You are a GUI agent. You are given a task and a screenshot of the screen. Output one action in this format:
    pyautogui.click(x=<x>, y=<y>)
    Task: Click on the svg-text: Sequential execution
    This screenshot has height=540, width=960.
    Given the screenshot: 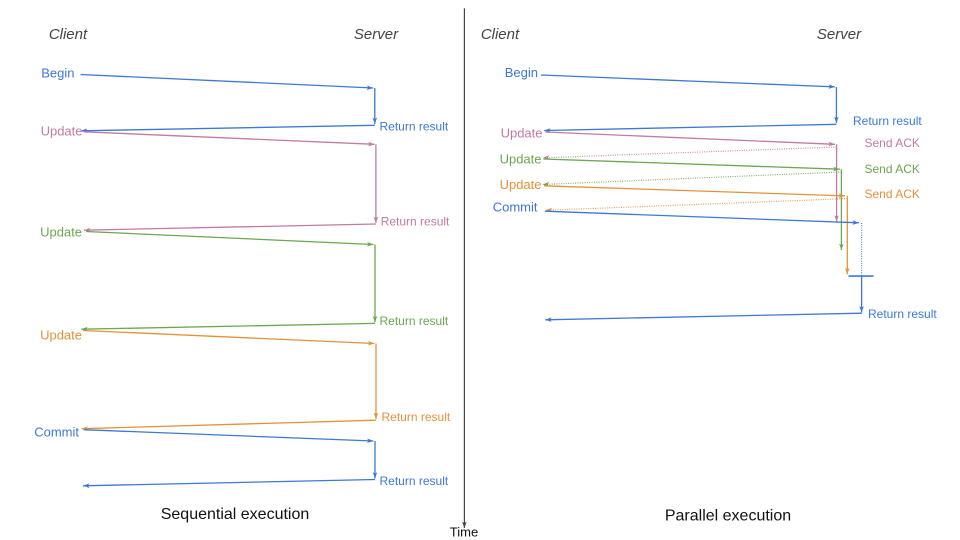 What is the action you would take?
    pyautogui.click(x=235, y=514)
    